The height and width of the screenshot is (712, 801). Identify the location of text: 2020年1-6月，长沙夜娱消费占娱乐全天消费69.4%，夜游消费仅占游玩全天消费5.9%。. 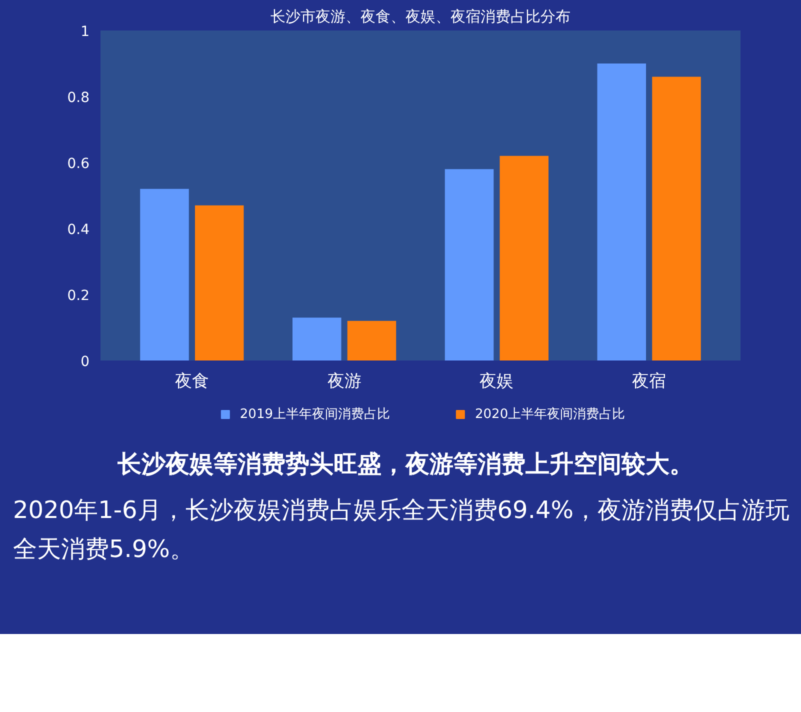
(401, 530).